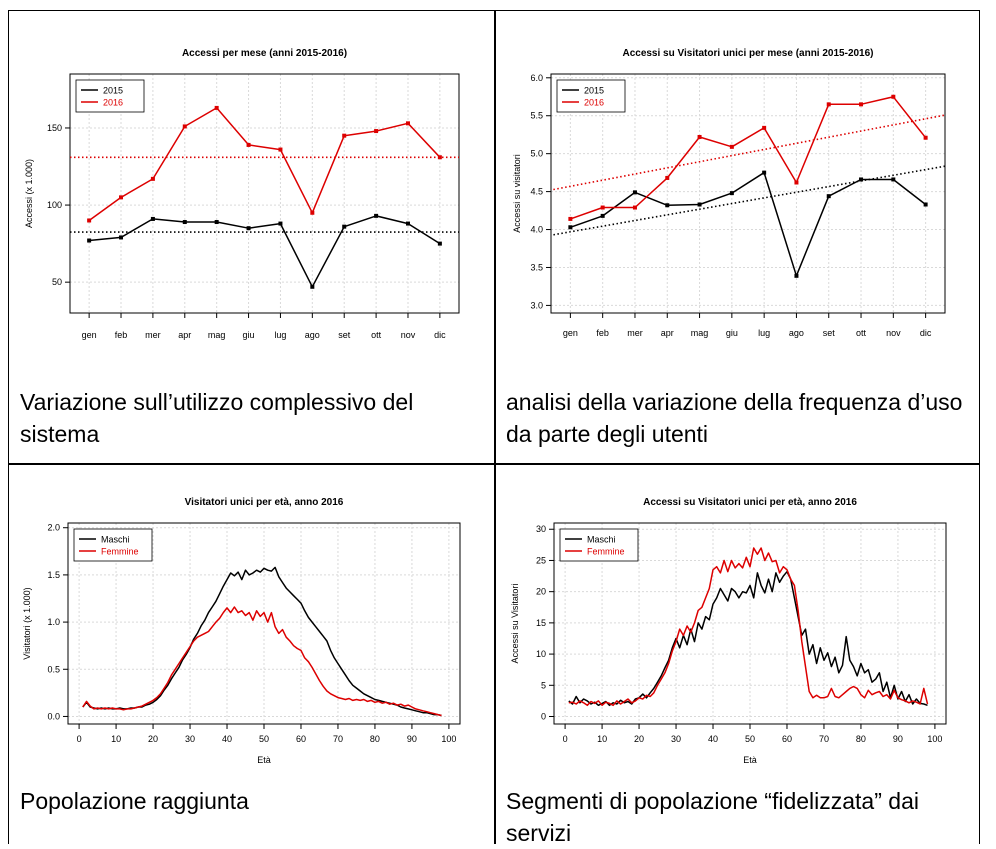 This screenshot has height=849, width=996. I want to click on x-tick-label: giu, so click(249, 335).